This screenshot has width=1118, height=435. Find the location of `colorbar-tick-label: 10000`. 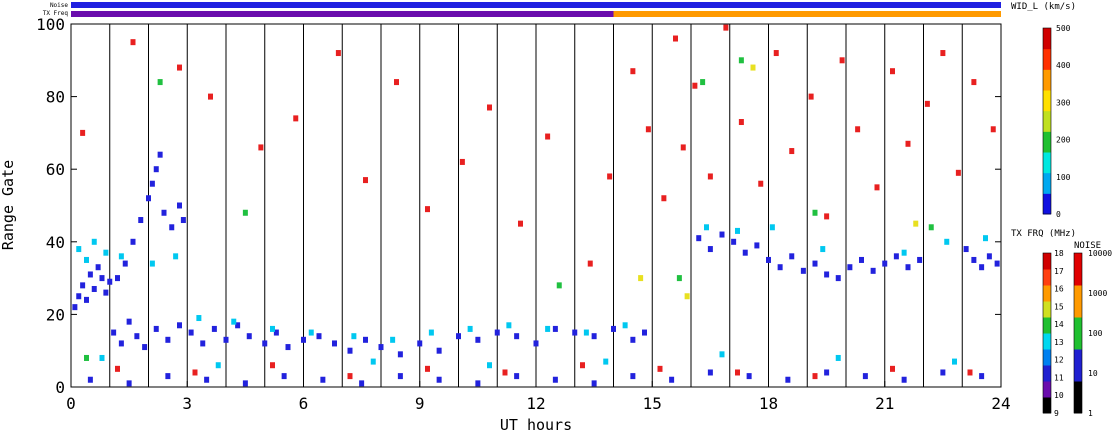

colorbar-tick-label: 10000 is located at coordinates (1100, 253).